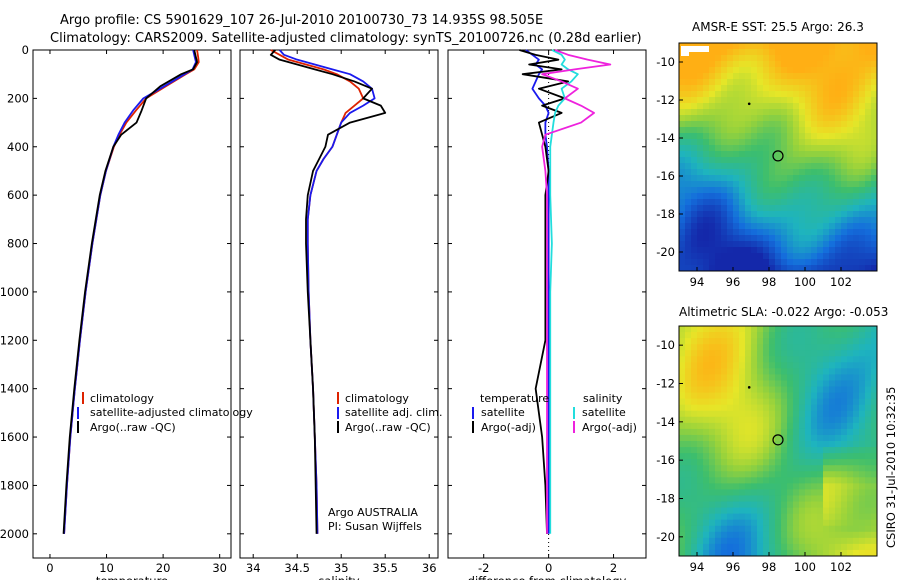 Image resolution: width=900 pixels, height=580 pixels. Describe the element at coordinates (132, 577) in the screenshot. I see `x-axis-label: temperature` at that location.